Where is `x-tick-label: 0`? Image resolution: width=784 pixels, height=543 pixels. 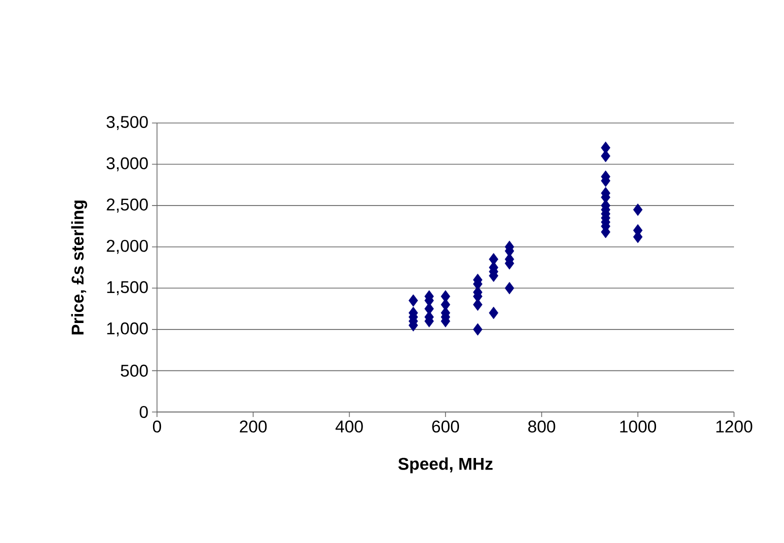 x-tick-label: 0 is located at coordinates (157, 426).